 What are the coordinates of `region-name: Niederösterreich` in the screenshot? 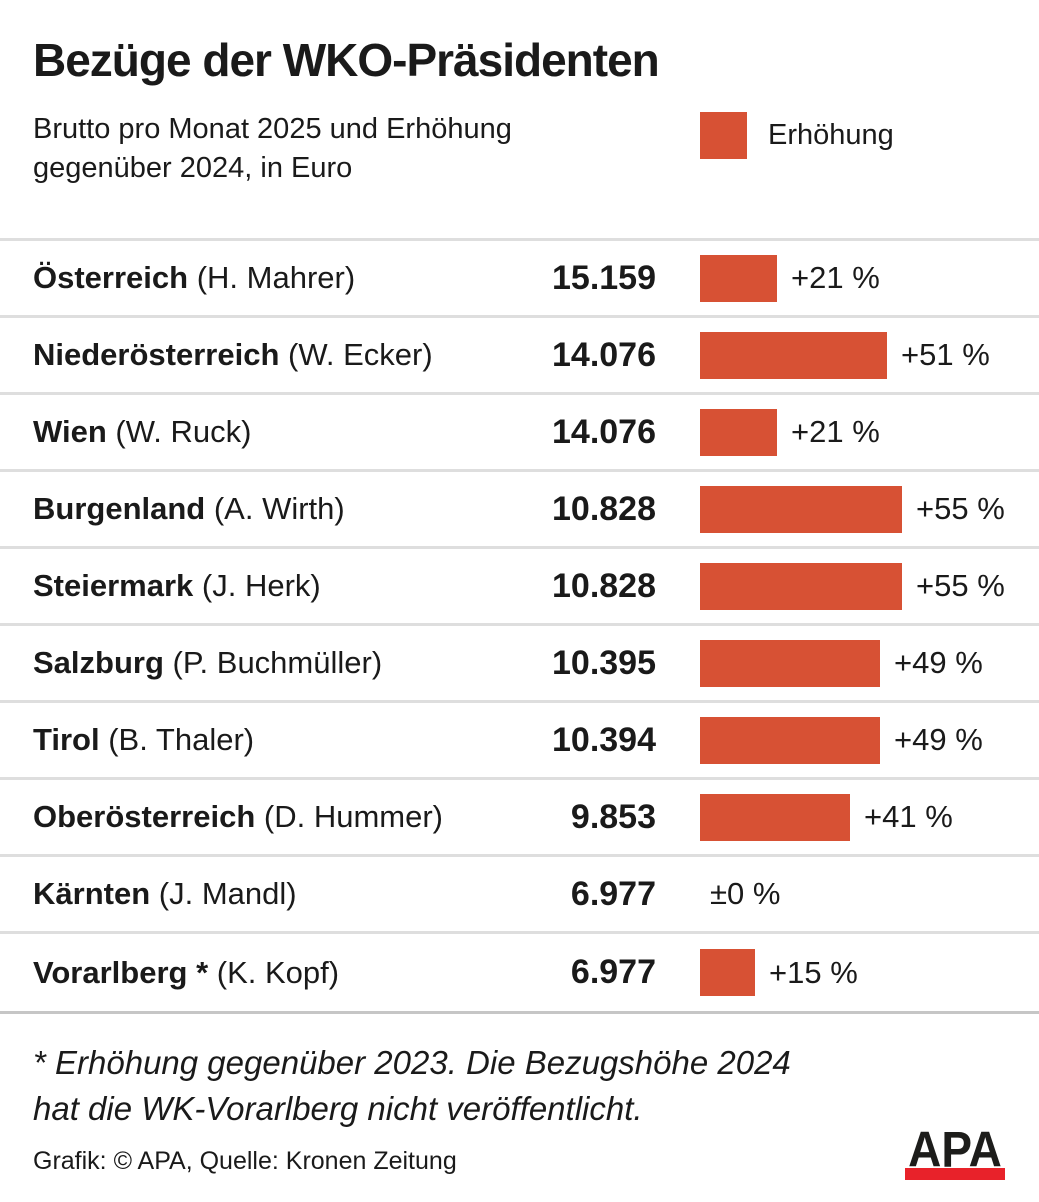 It's located at (156, 355).